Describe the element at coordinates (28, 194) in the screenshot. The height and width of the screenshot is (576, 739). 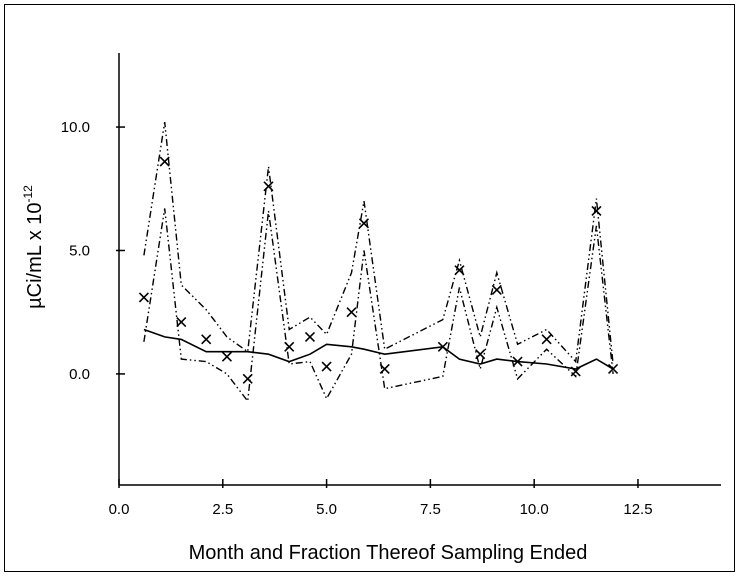
I see `y-axis-title-exponent: -12` at that location.